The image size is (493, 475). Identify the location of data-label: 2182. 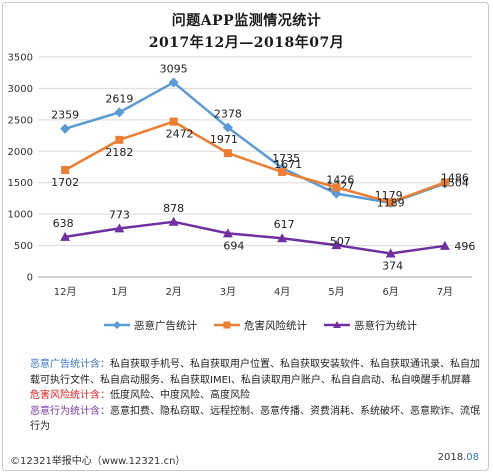
(119, 152).